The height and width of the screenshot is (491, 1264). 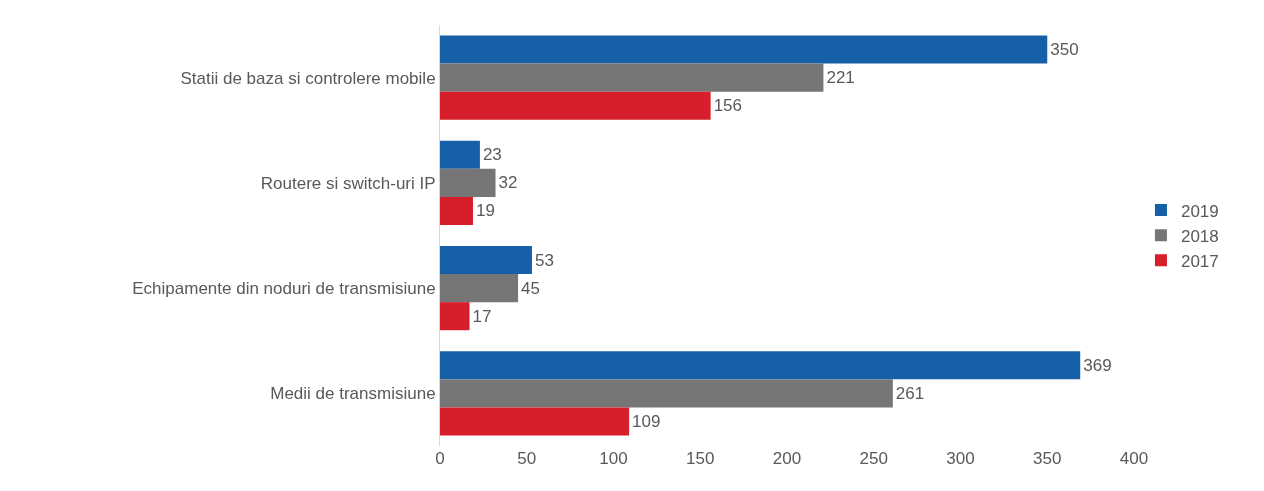 I want to click on data-label: 32, so click(x=508, y=183).